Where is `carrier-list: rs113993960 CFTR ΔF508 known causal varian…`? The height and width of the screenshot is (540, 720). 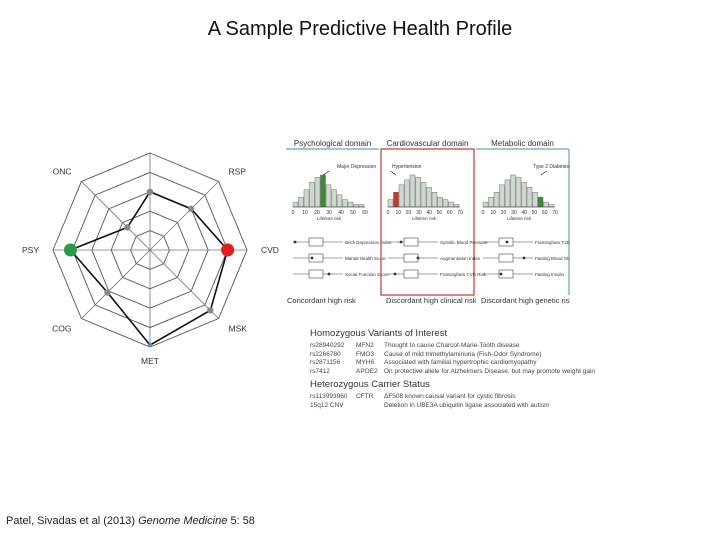
carrier-list: rs113993960 CFTR ΔF508 known causal varian… is located at coordinates (460, 401).